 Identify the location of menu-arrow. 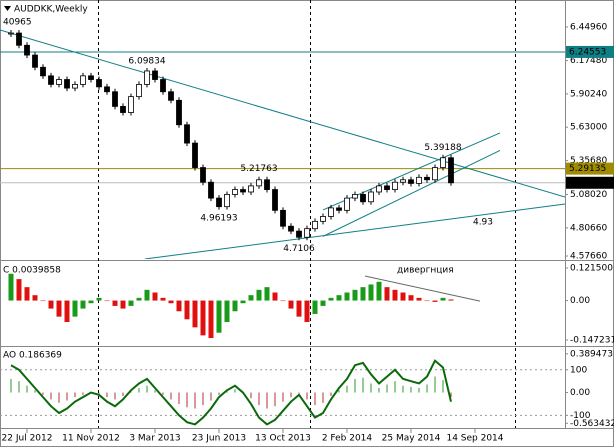
(7, 8).